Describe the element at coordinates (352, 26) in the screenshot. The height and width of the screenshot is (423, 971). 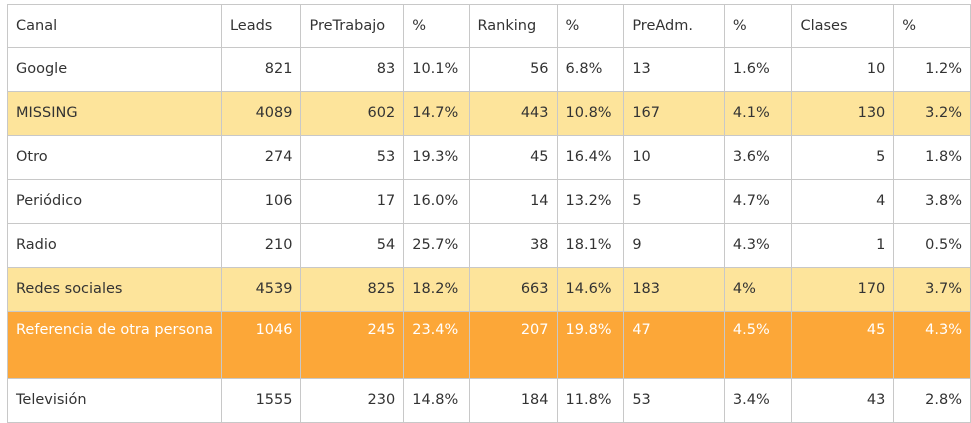
I see `column-header-pretrabajo: PreTrabajo` at that location.